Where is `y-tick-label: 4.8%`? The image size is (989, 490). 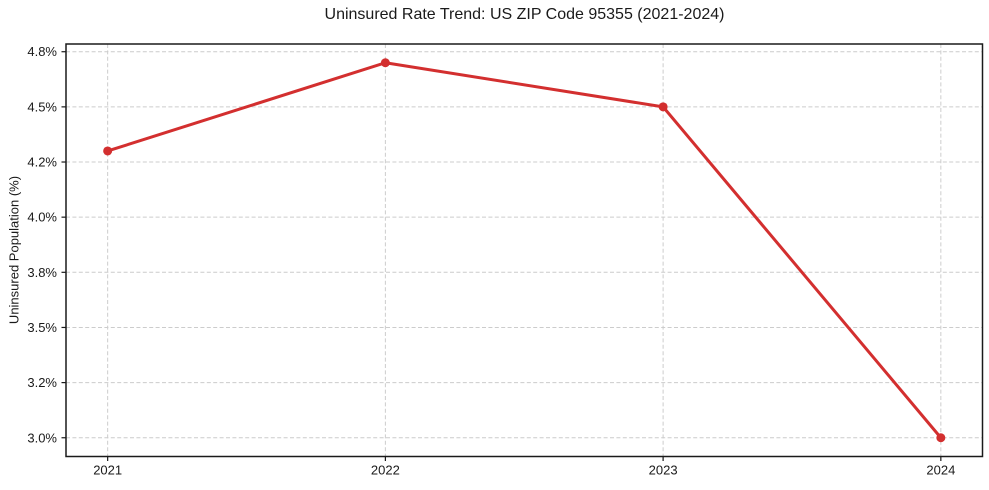
y-tick-label: 4.8% is located at coordinates (42, 51).